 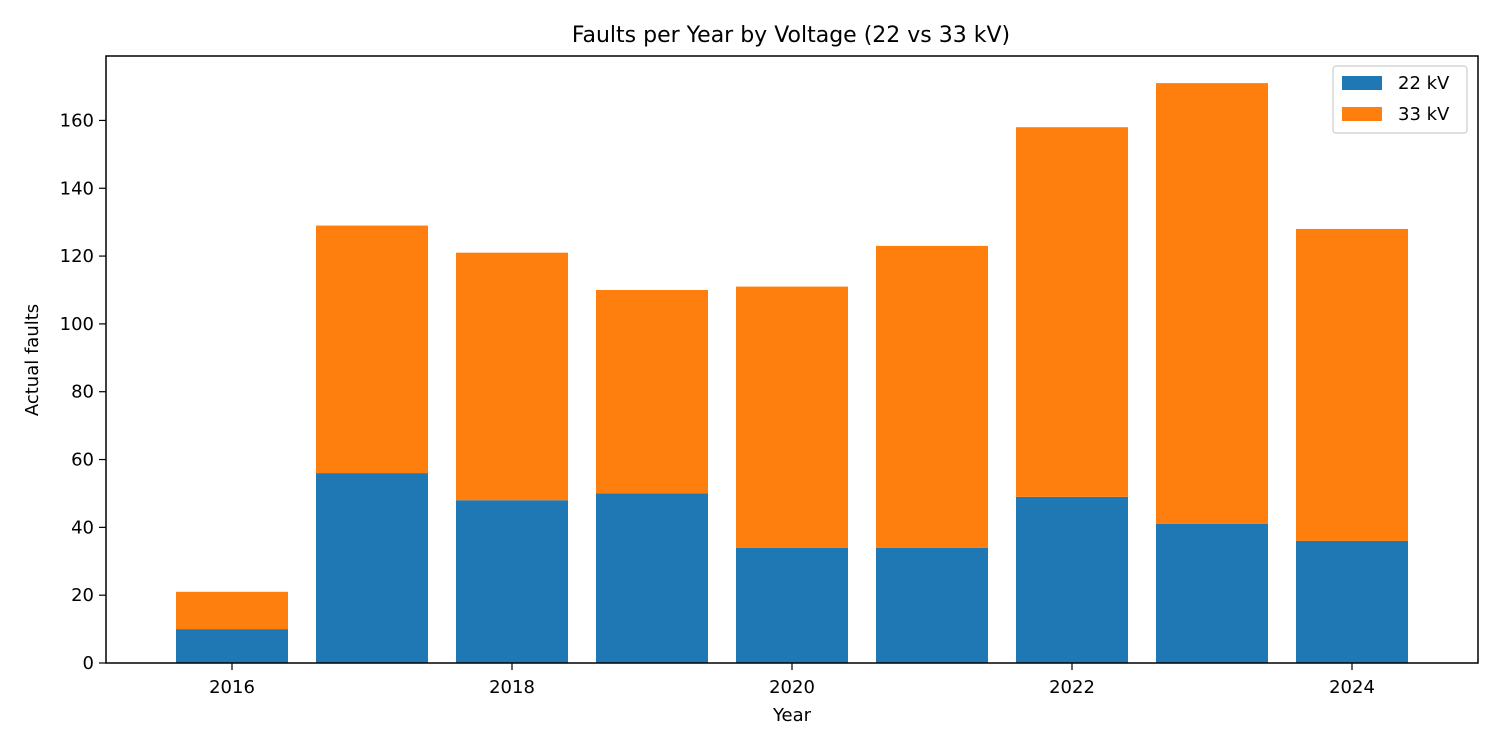 I want to click on x-axis-label: Year, so click(x=792, y=715).